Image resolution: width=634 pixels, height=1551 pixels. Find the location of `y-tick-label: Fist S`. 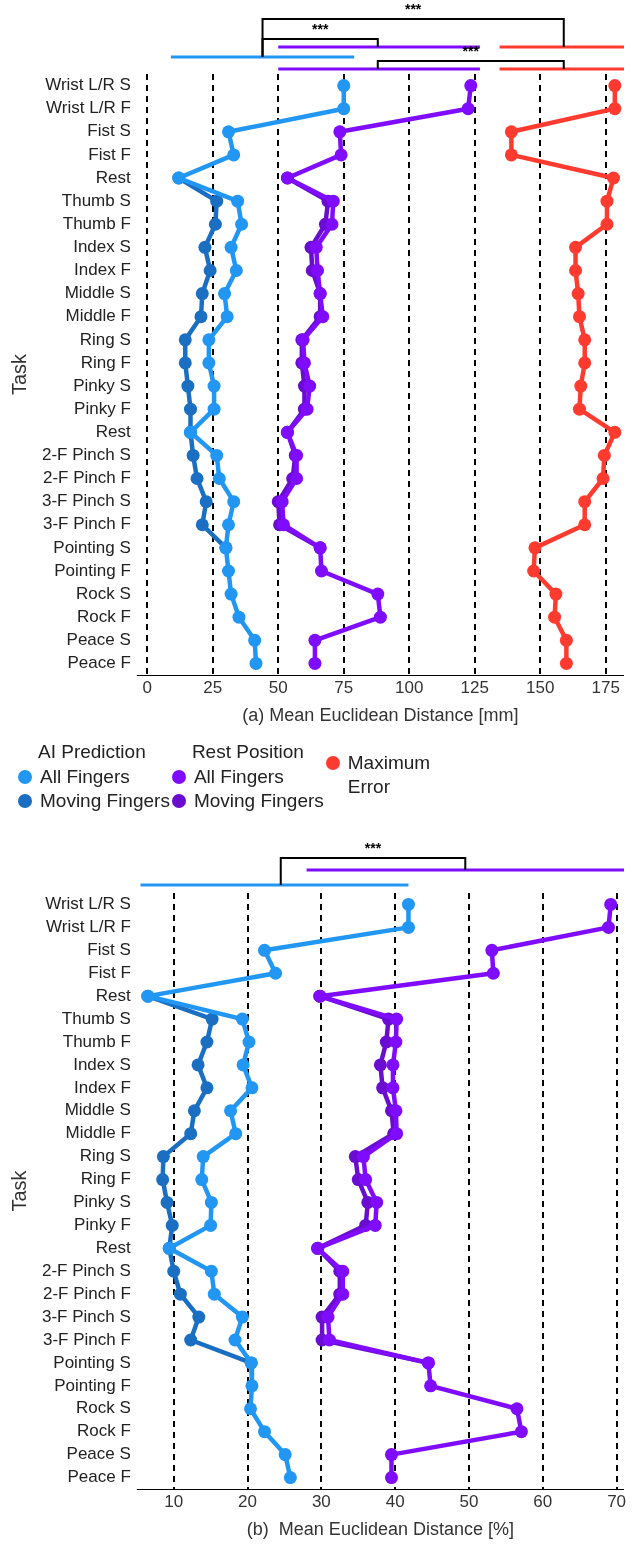

y-tick-label: Fist S is located at coordinates (109, 131).